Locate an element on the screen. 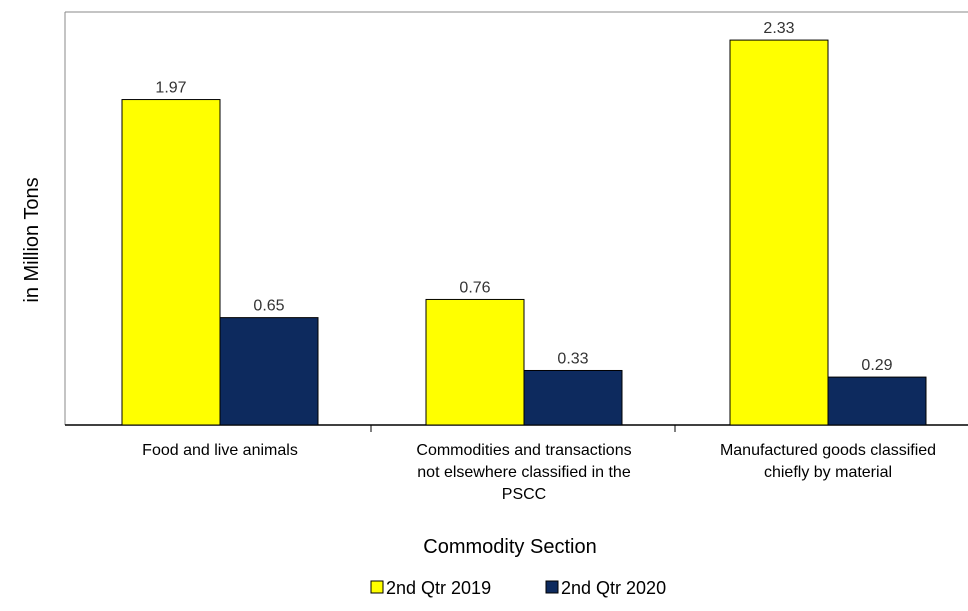  x-tick-label-line: not elsewhere classified in the is located at coordinates (524, 472).